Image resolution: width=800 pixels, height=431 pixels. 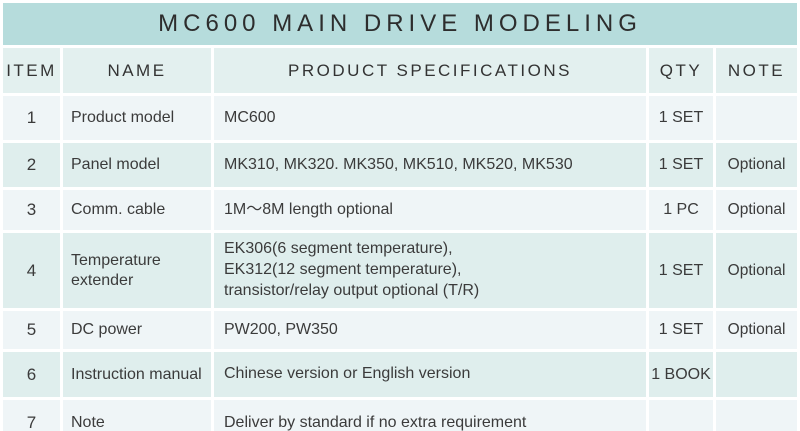 I want to click on item-cell: 1, so click(x=31, y=118).